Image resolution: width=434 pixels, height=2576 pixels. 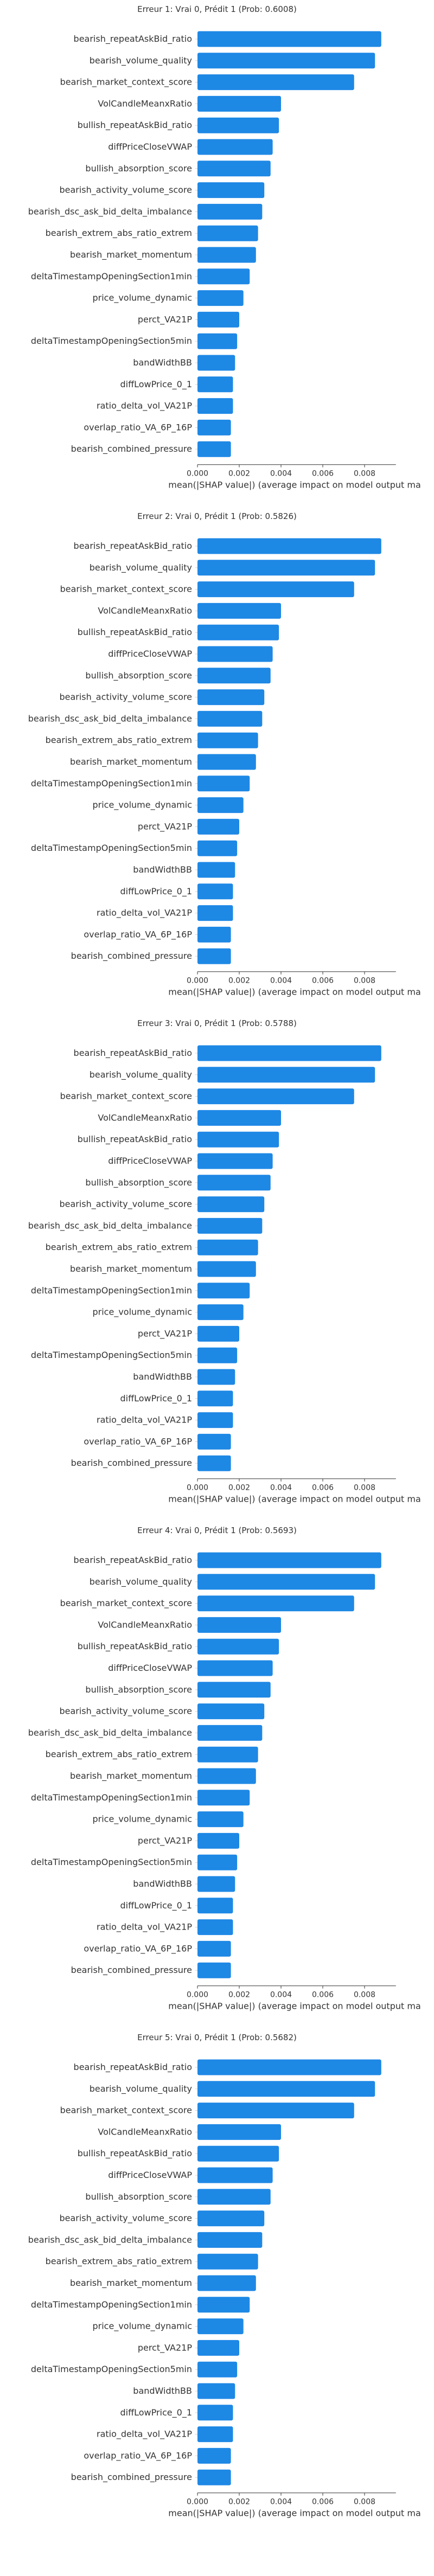 I want to click on category-label: deltaTimestampOpeningSection1min, so click(x=111, y=2304).